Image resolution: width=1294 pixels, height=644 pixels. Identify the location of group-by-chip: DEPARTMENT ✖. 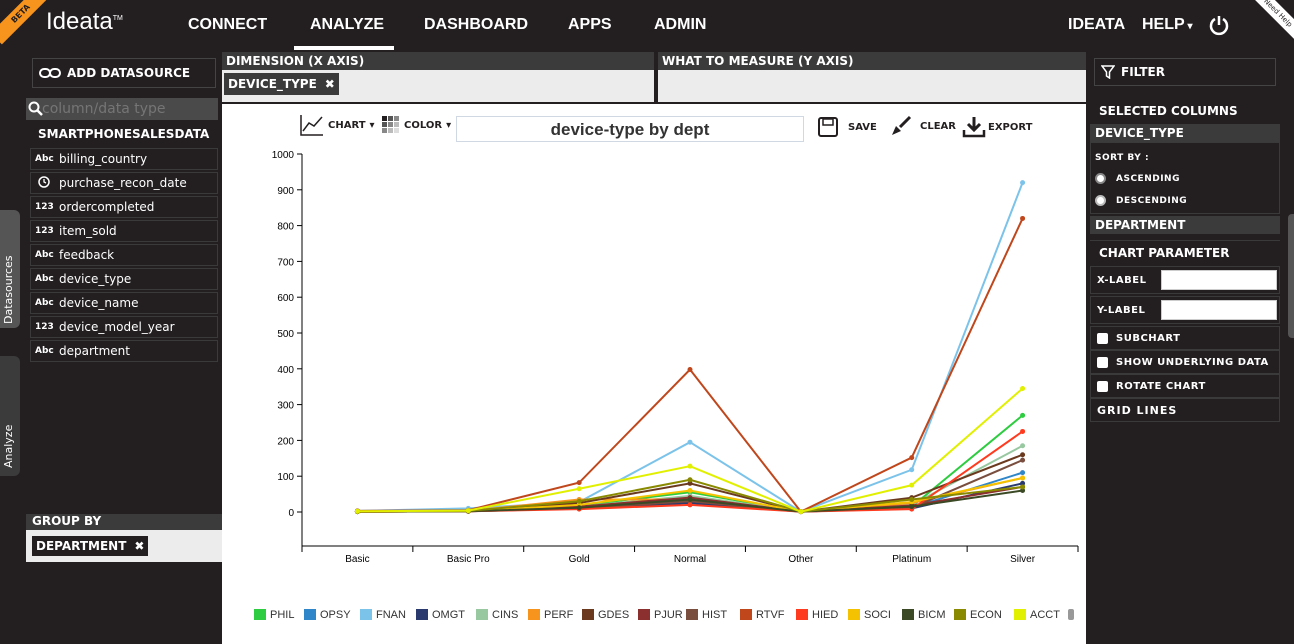
(90, 546).